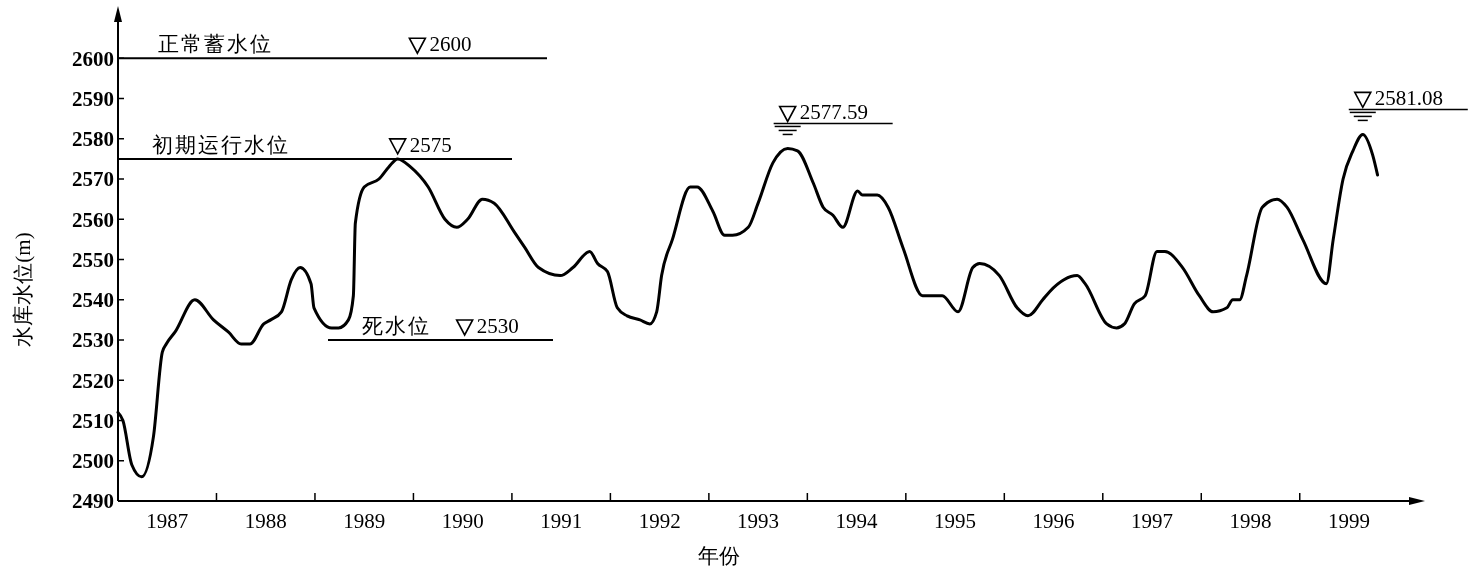 Image resolution: width=1482 pixels, height=576 pixels. What do you see at coordinates (659, 521) in the screenshot?
I see `x-tick-label: 1992` at bounding box center [659, 521].